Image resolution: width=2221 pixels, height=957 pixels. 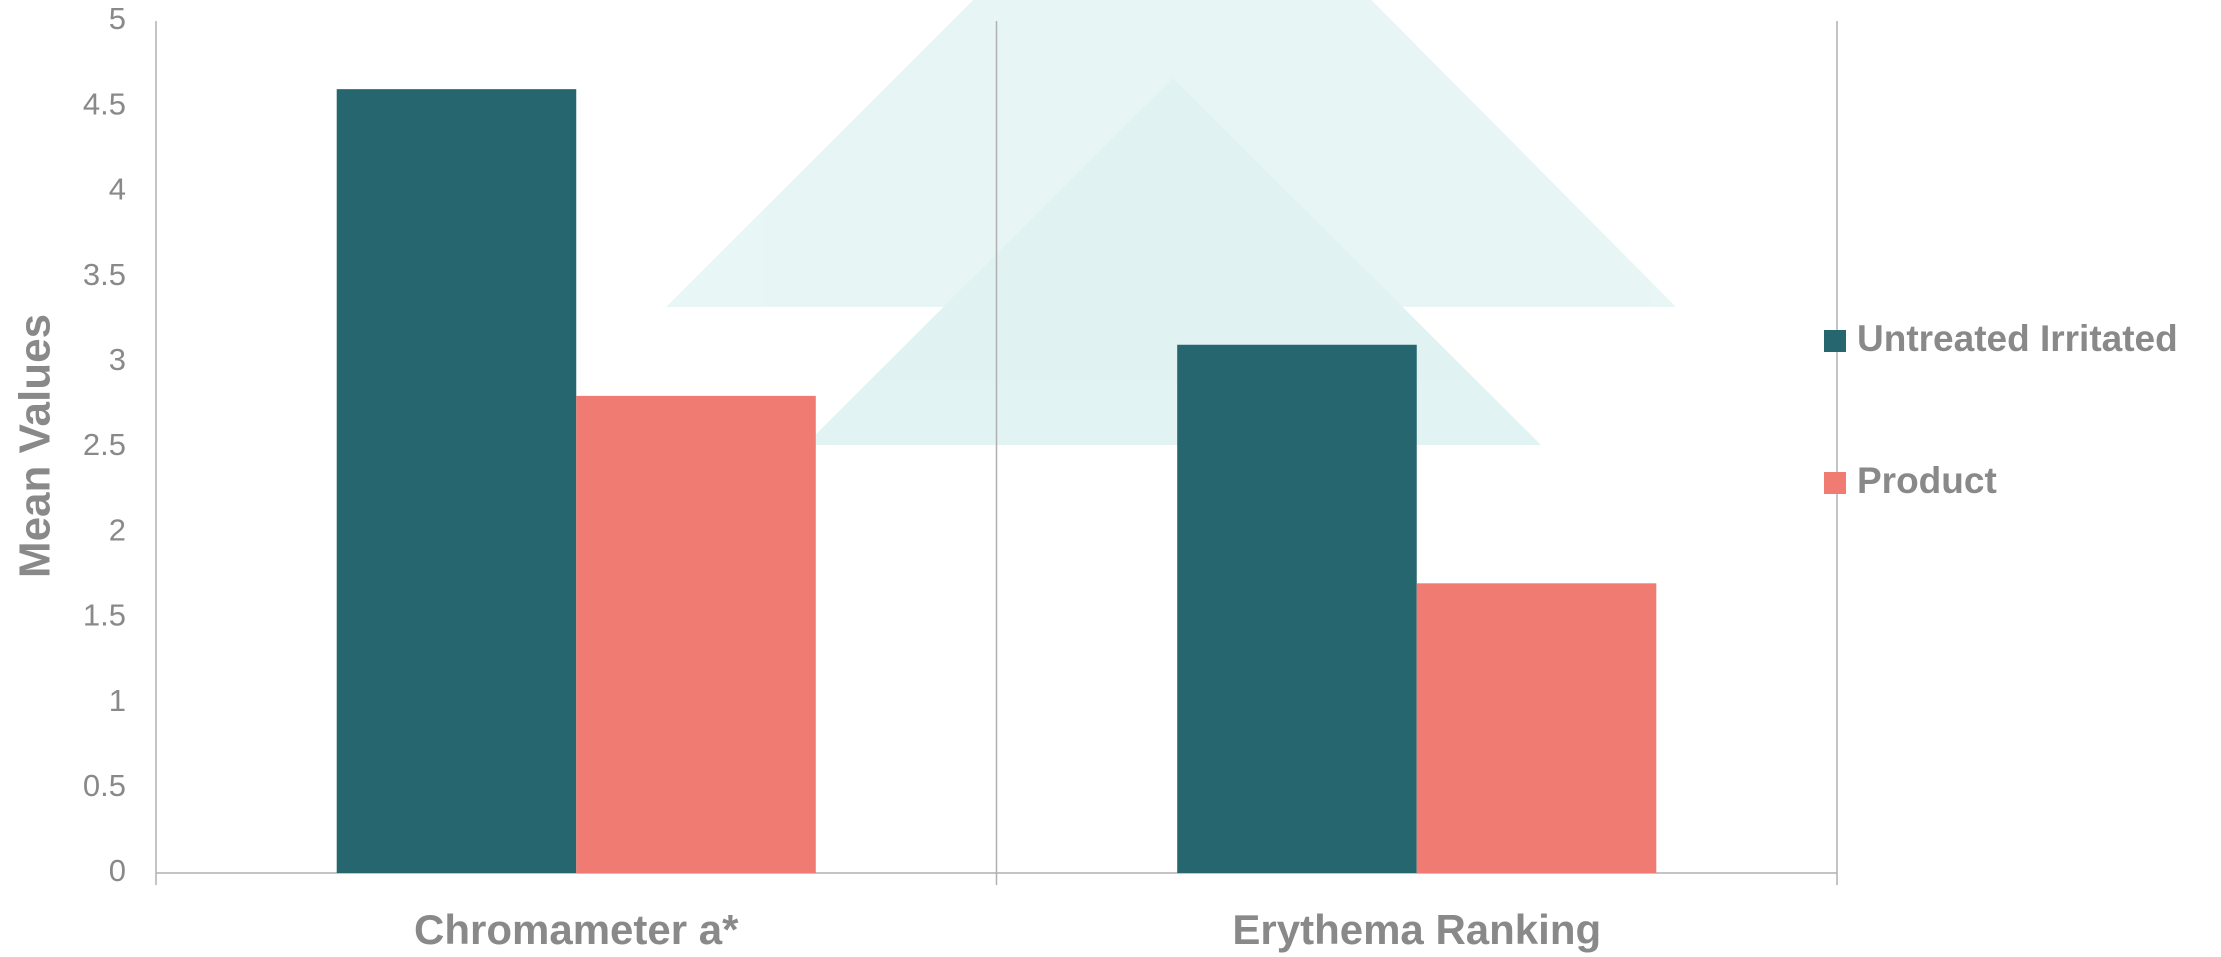 I want to click on x-tick-label: Chromameter a*, so click(x=576, y=929).